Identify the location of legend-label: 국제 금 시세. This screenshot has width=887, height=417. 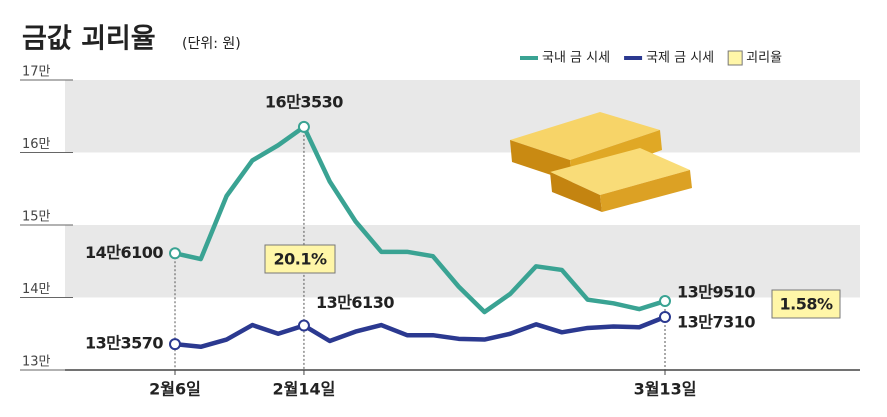
(680, 58).